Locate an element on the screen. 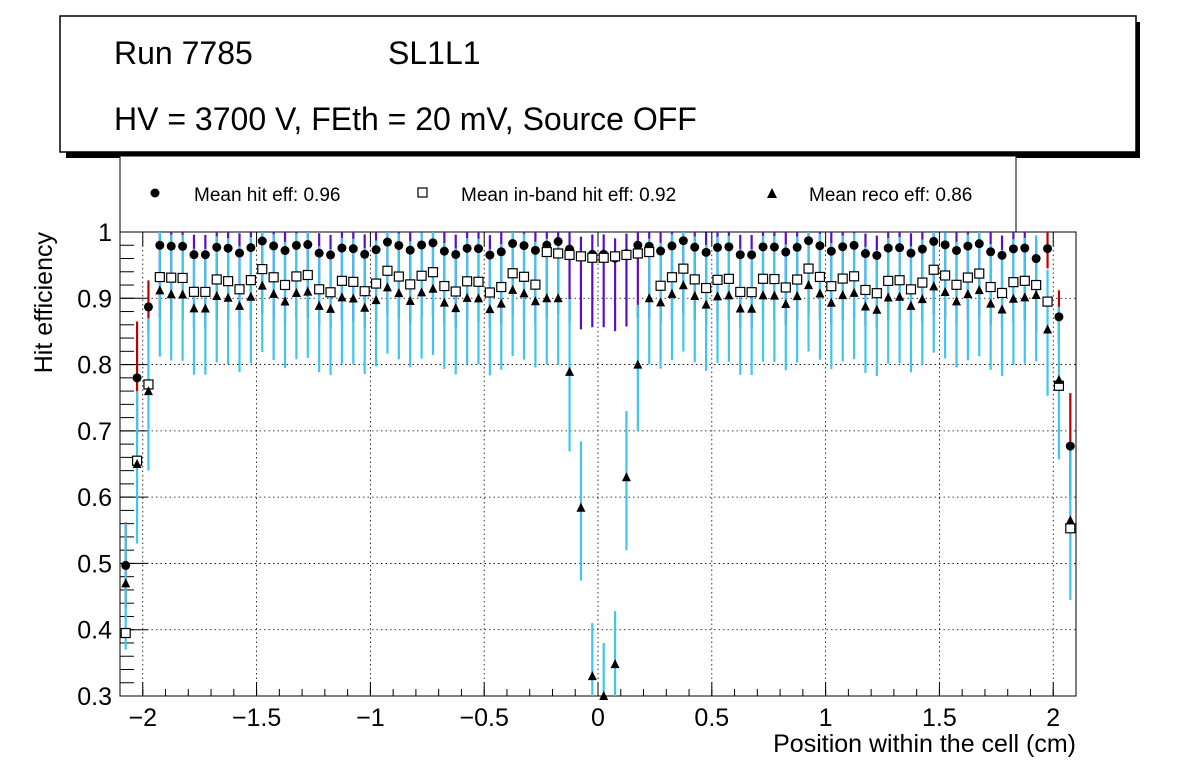 The width and height of the screenshot is (1196, 772). x-tick-label: −2 is located at coordinates (143, 718).